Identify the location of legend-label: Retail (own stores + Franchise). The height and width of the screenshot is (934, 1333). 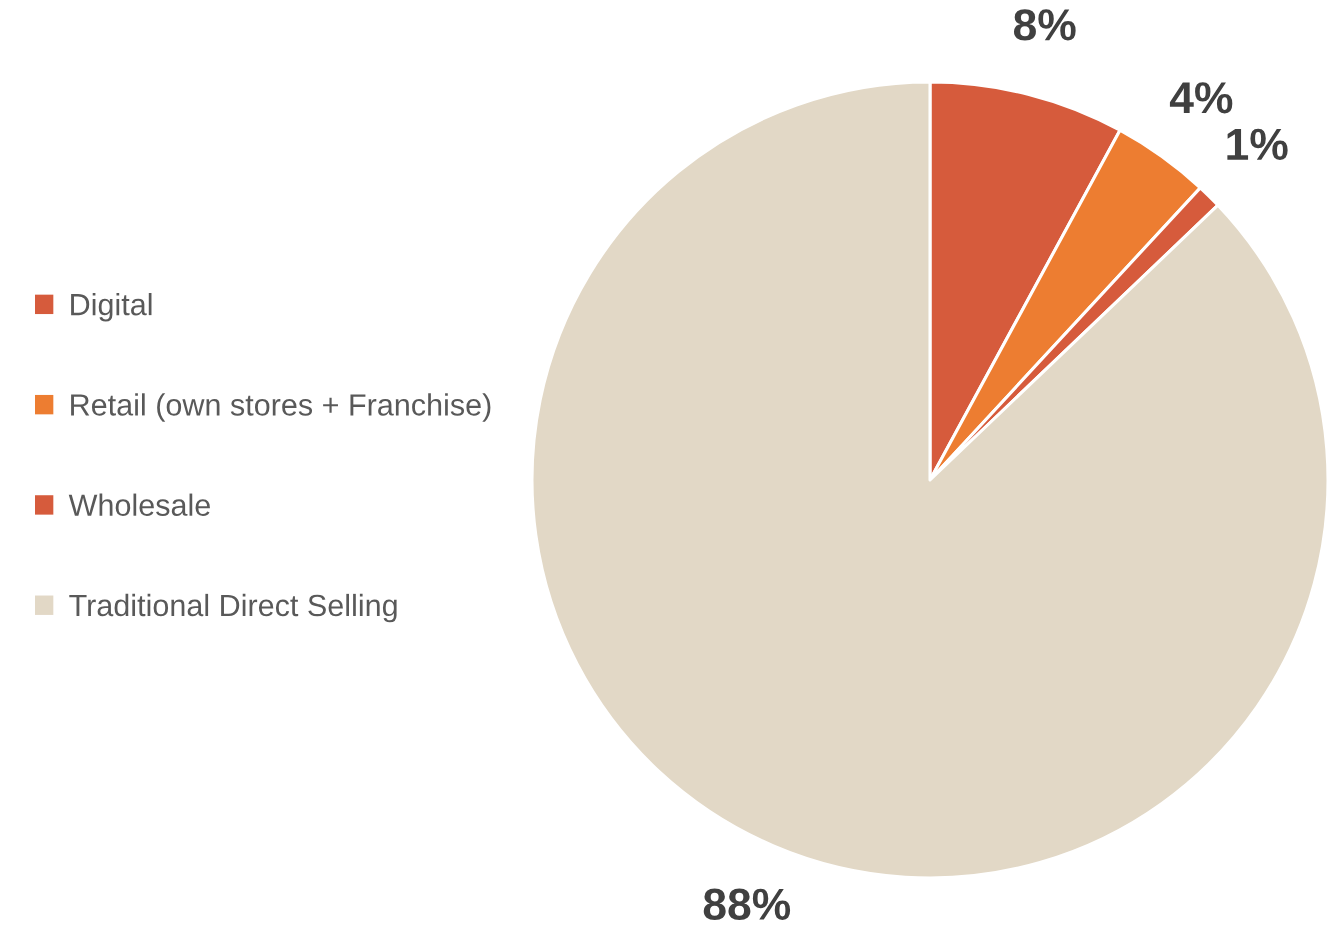
(281, 407).